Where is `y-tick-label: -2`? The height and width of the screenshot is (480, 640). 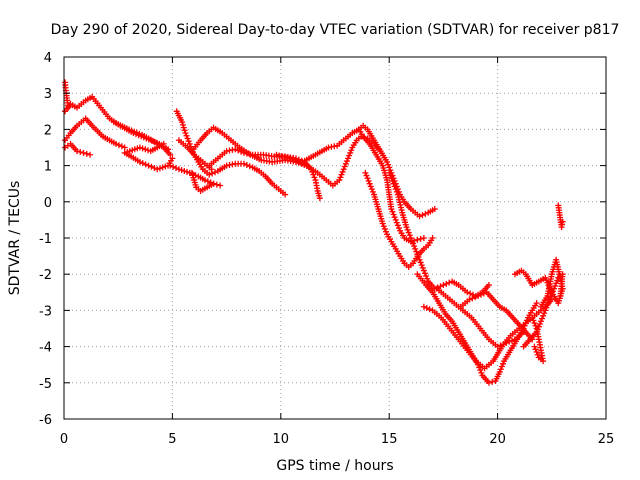 y-tick-label: -2 is located at coordinates (45, 275).